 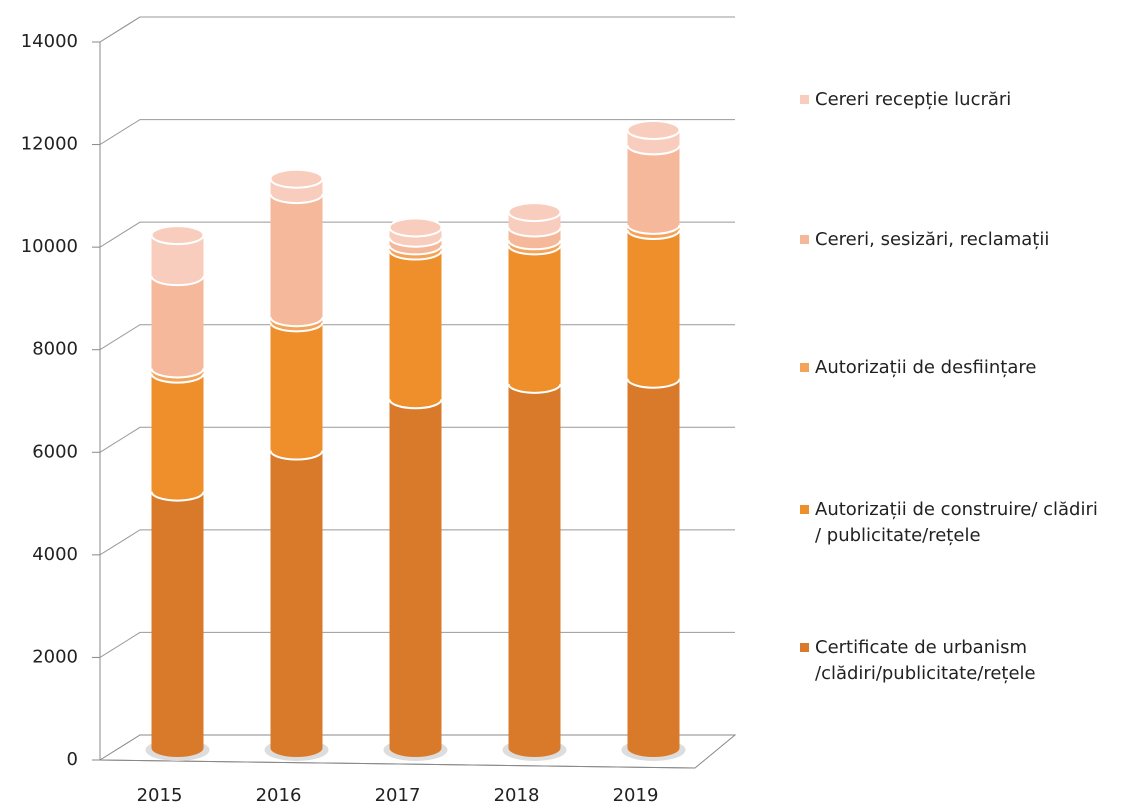 I want to click on y-tick-label: 8000, so click(x=55, y=349).